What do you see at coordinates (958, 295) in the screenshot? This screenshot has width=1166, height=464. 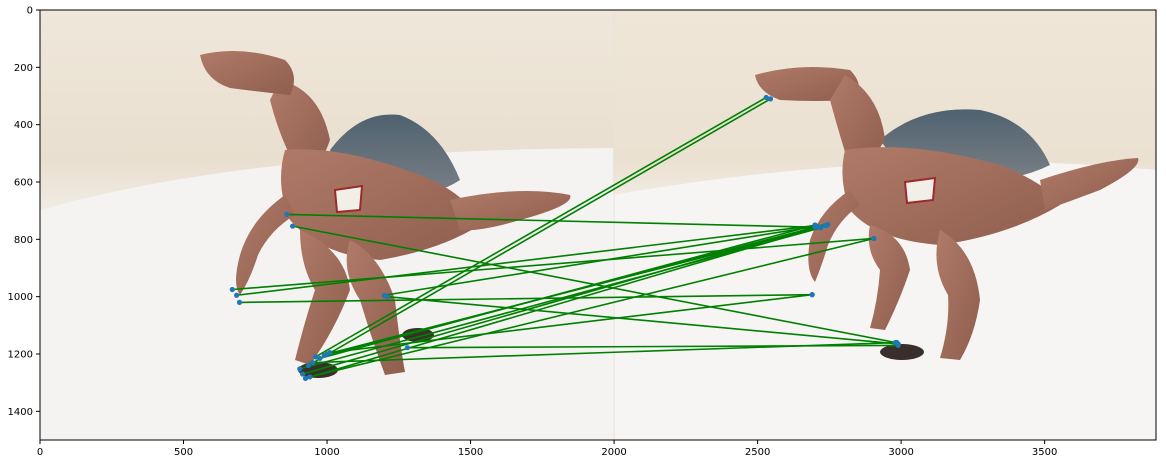 I see `right-dino-rear-leg` at bounding box center [958, 295].